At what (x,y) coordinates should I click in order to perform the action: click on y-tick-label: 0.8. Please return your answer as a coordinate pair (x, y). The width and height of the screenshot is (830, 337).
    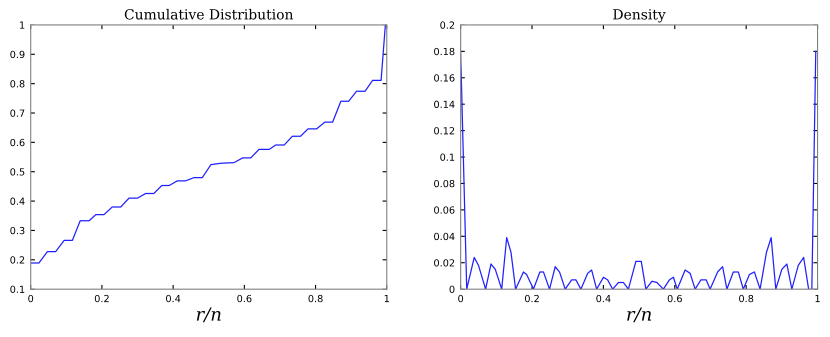
    Looking at the image, I should click on (17, 84).